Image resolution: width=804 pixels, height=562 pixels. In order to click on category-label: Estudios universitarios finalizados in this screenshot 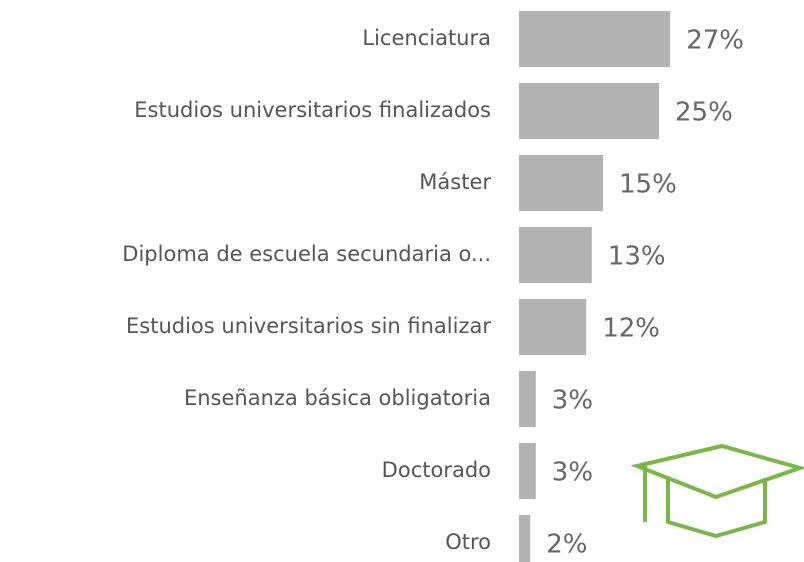, I will do `click(312, 110)`.